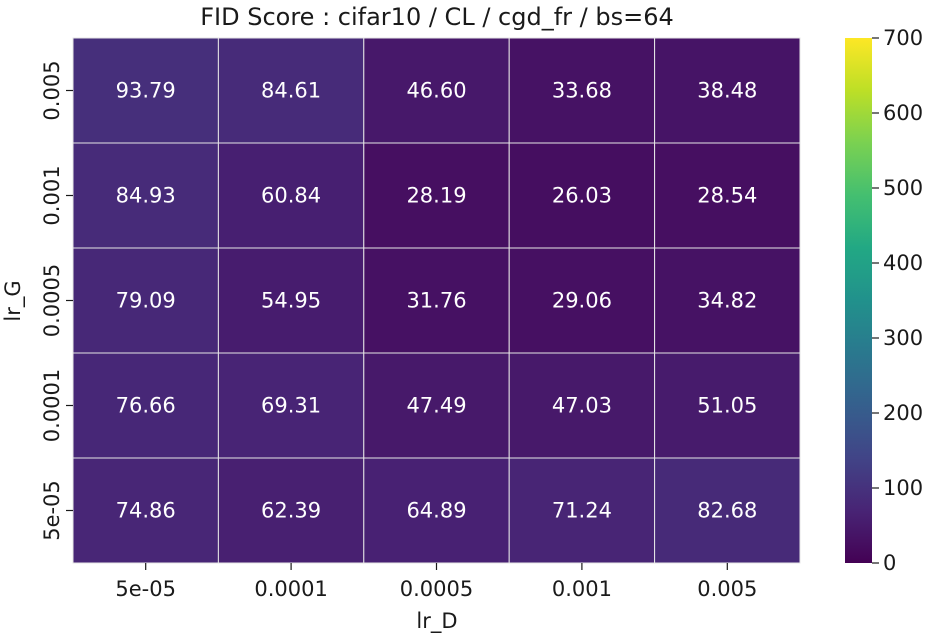 Image resolution: width=934 pixels, height=637 pixels. I want to click on x-tick-label: 0.0005, so click(436, 589).